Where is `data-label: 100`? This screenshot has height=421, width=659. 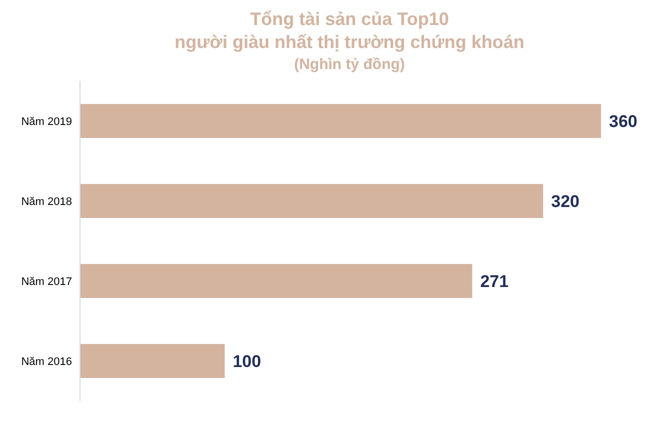
data-label: 100 is located at coordinates (247, 362).